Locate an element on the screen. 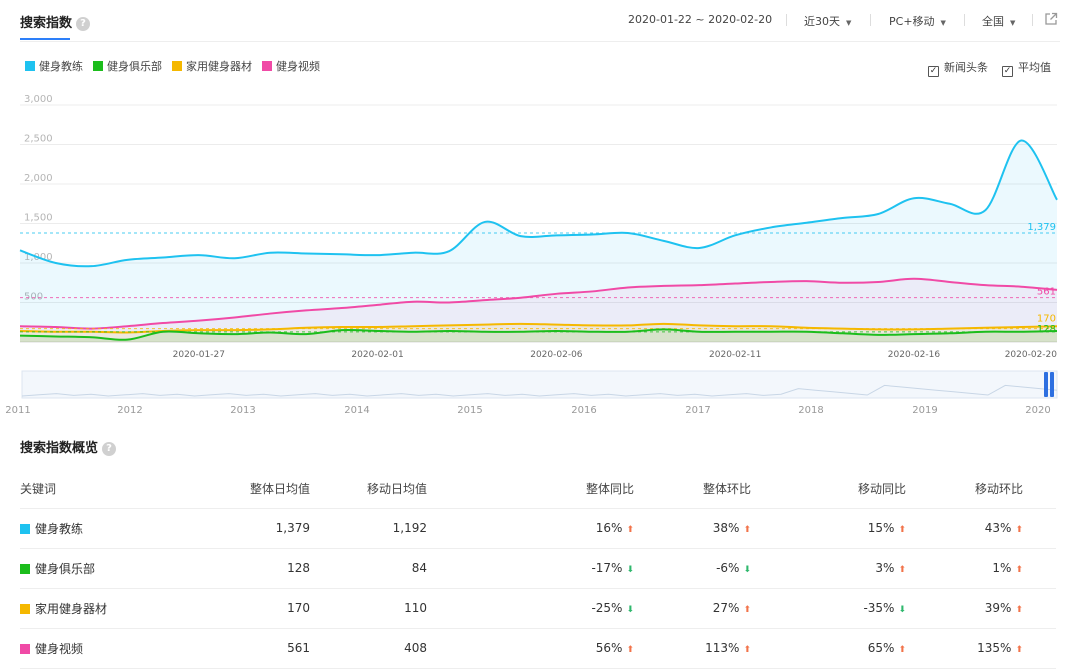  region-dropdown: 全国 ▼ is located at coordinates (998, 21).